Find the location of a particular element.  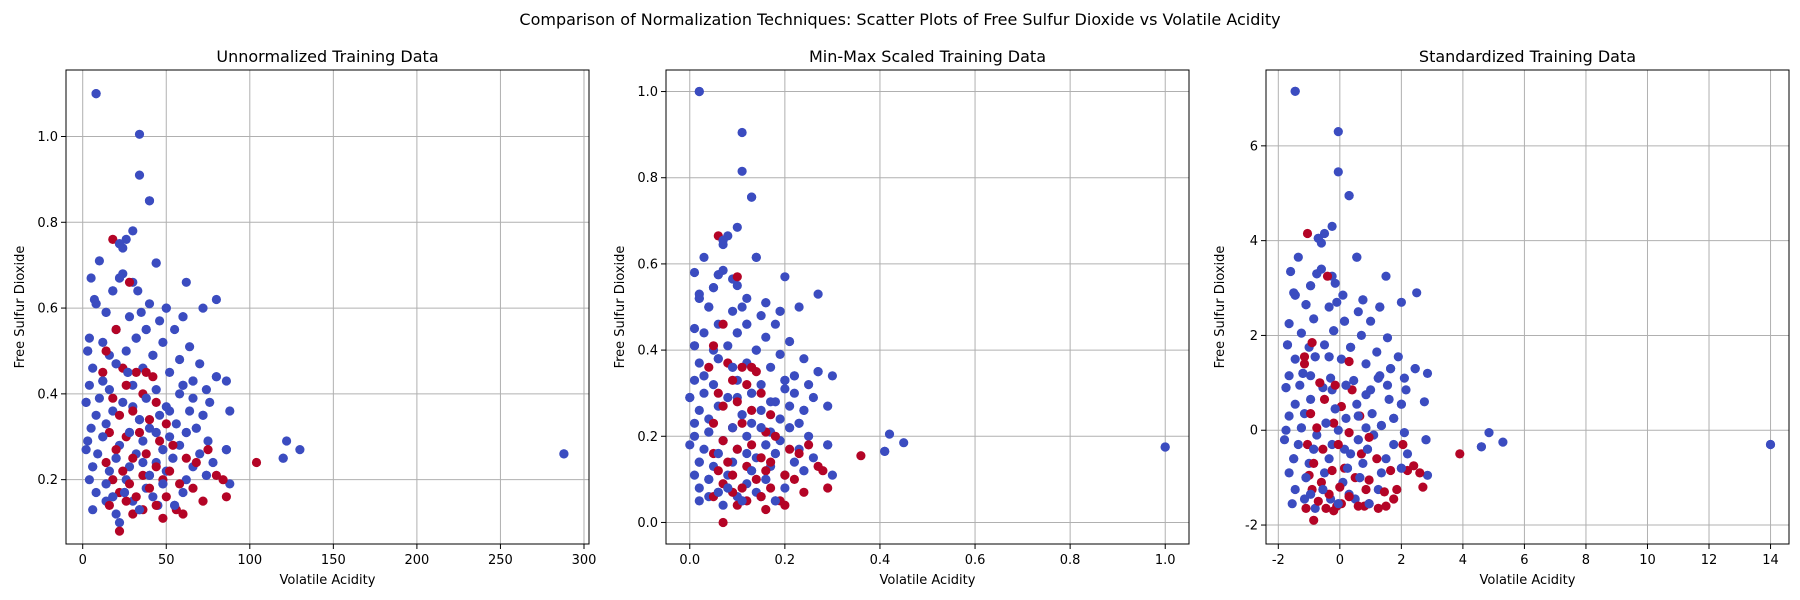

x-tick-label: 1.0 is located at coordinates (1165, 560).